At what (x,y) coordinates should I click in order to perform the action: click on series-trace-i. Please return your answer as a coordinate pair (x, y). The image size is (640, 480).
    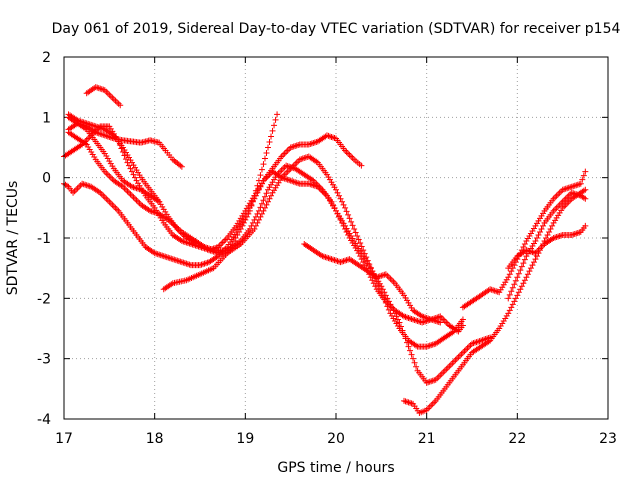
    Looking at the image, I should click on (372, 283).